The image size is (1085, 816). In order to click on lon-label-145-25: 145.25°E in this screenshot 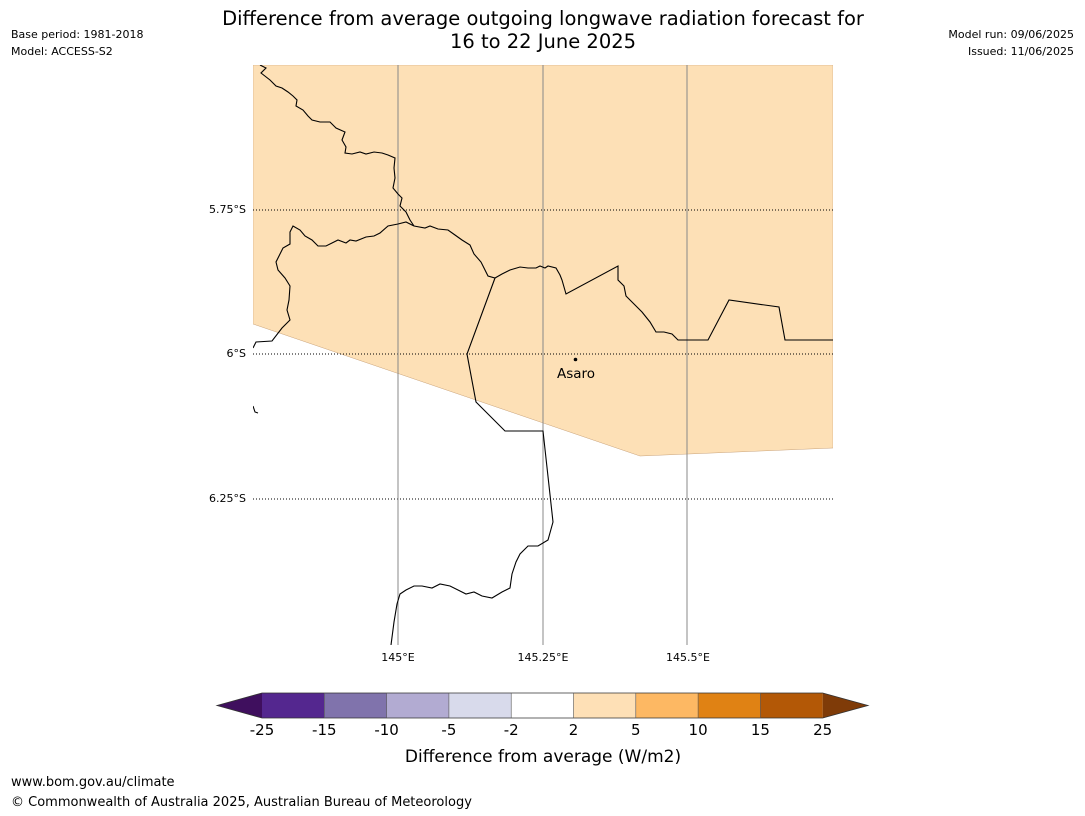, I will do `click(543, 657)`.